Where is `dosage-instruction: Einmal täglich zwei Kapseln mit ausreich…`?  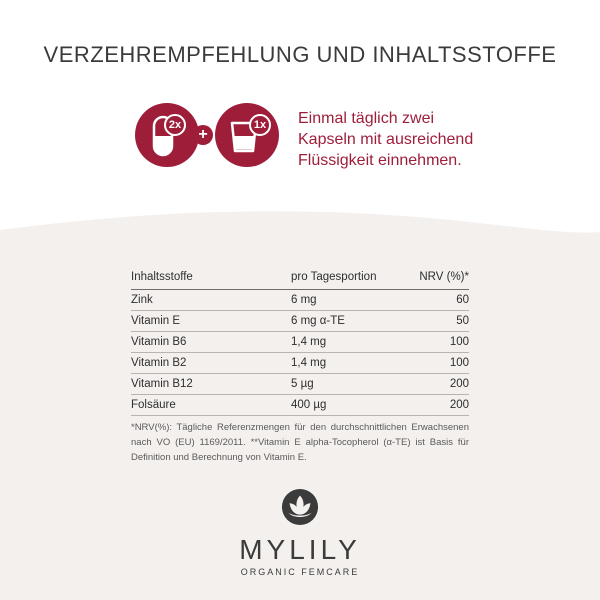
dosage-instruction: Einmal täglich zwei Kapseln mit ausreich… is located at coordinates (428, 139).